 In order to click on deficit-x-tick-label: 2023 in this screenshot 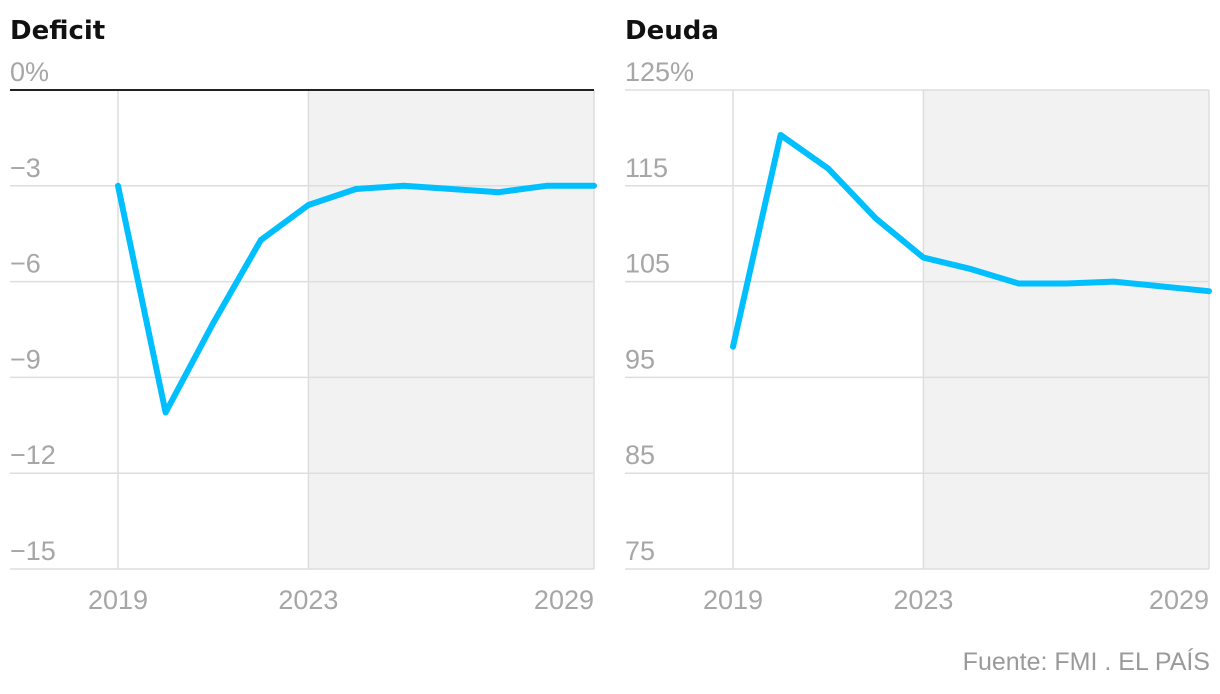, I will do `click(308, 600)`.